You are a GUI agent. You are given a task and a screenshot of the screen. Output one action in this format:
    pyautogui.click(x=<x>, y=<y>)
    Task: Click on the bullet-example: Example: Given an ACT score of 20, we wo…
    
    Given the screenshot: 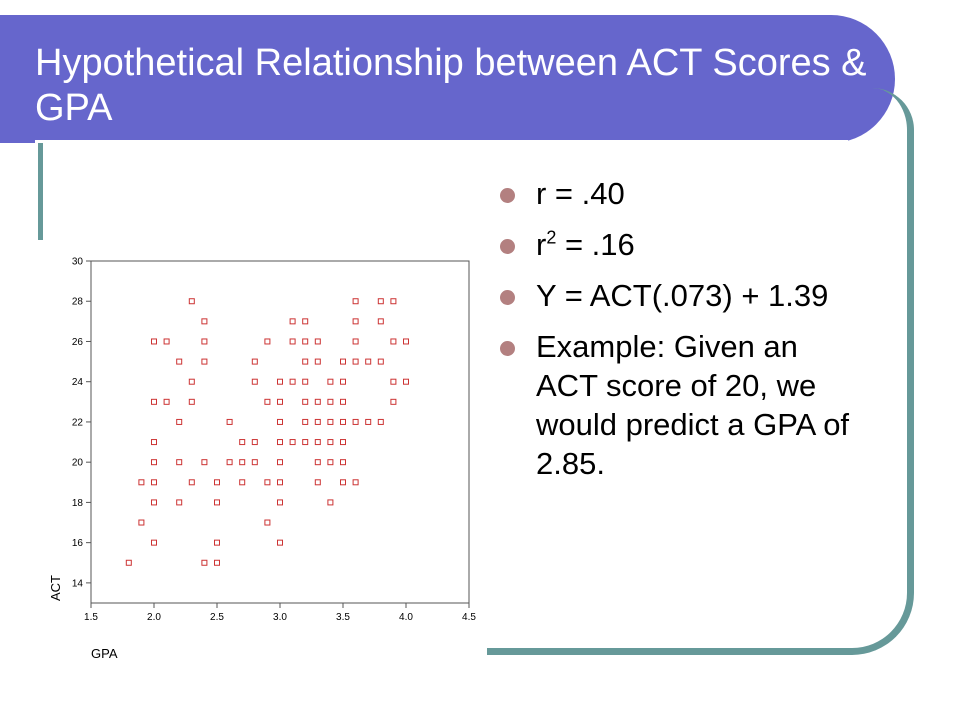 What is the action you would take?
    pyautogui.click(x=679, y=405)
    